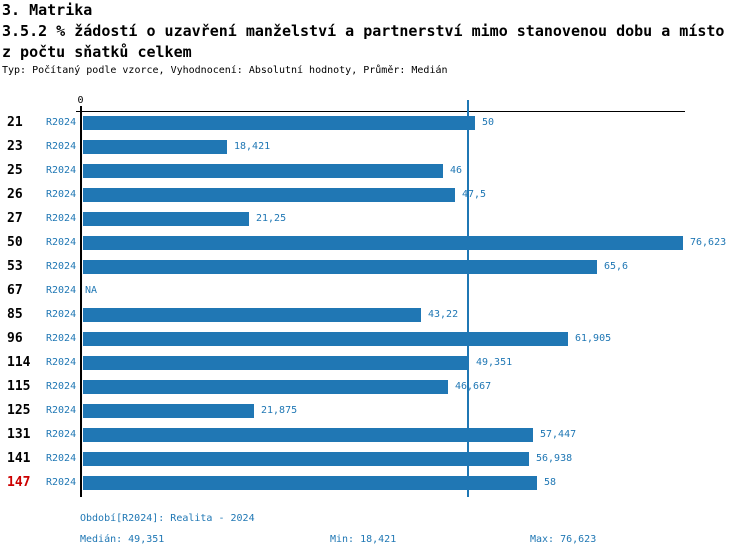  What do you see at coordinates (375, 411) in the screenshot?
I see `chart-row: 125 R2024 21,875` at bounding box center [375, 411].